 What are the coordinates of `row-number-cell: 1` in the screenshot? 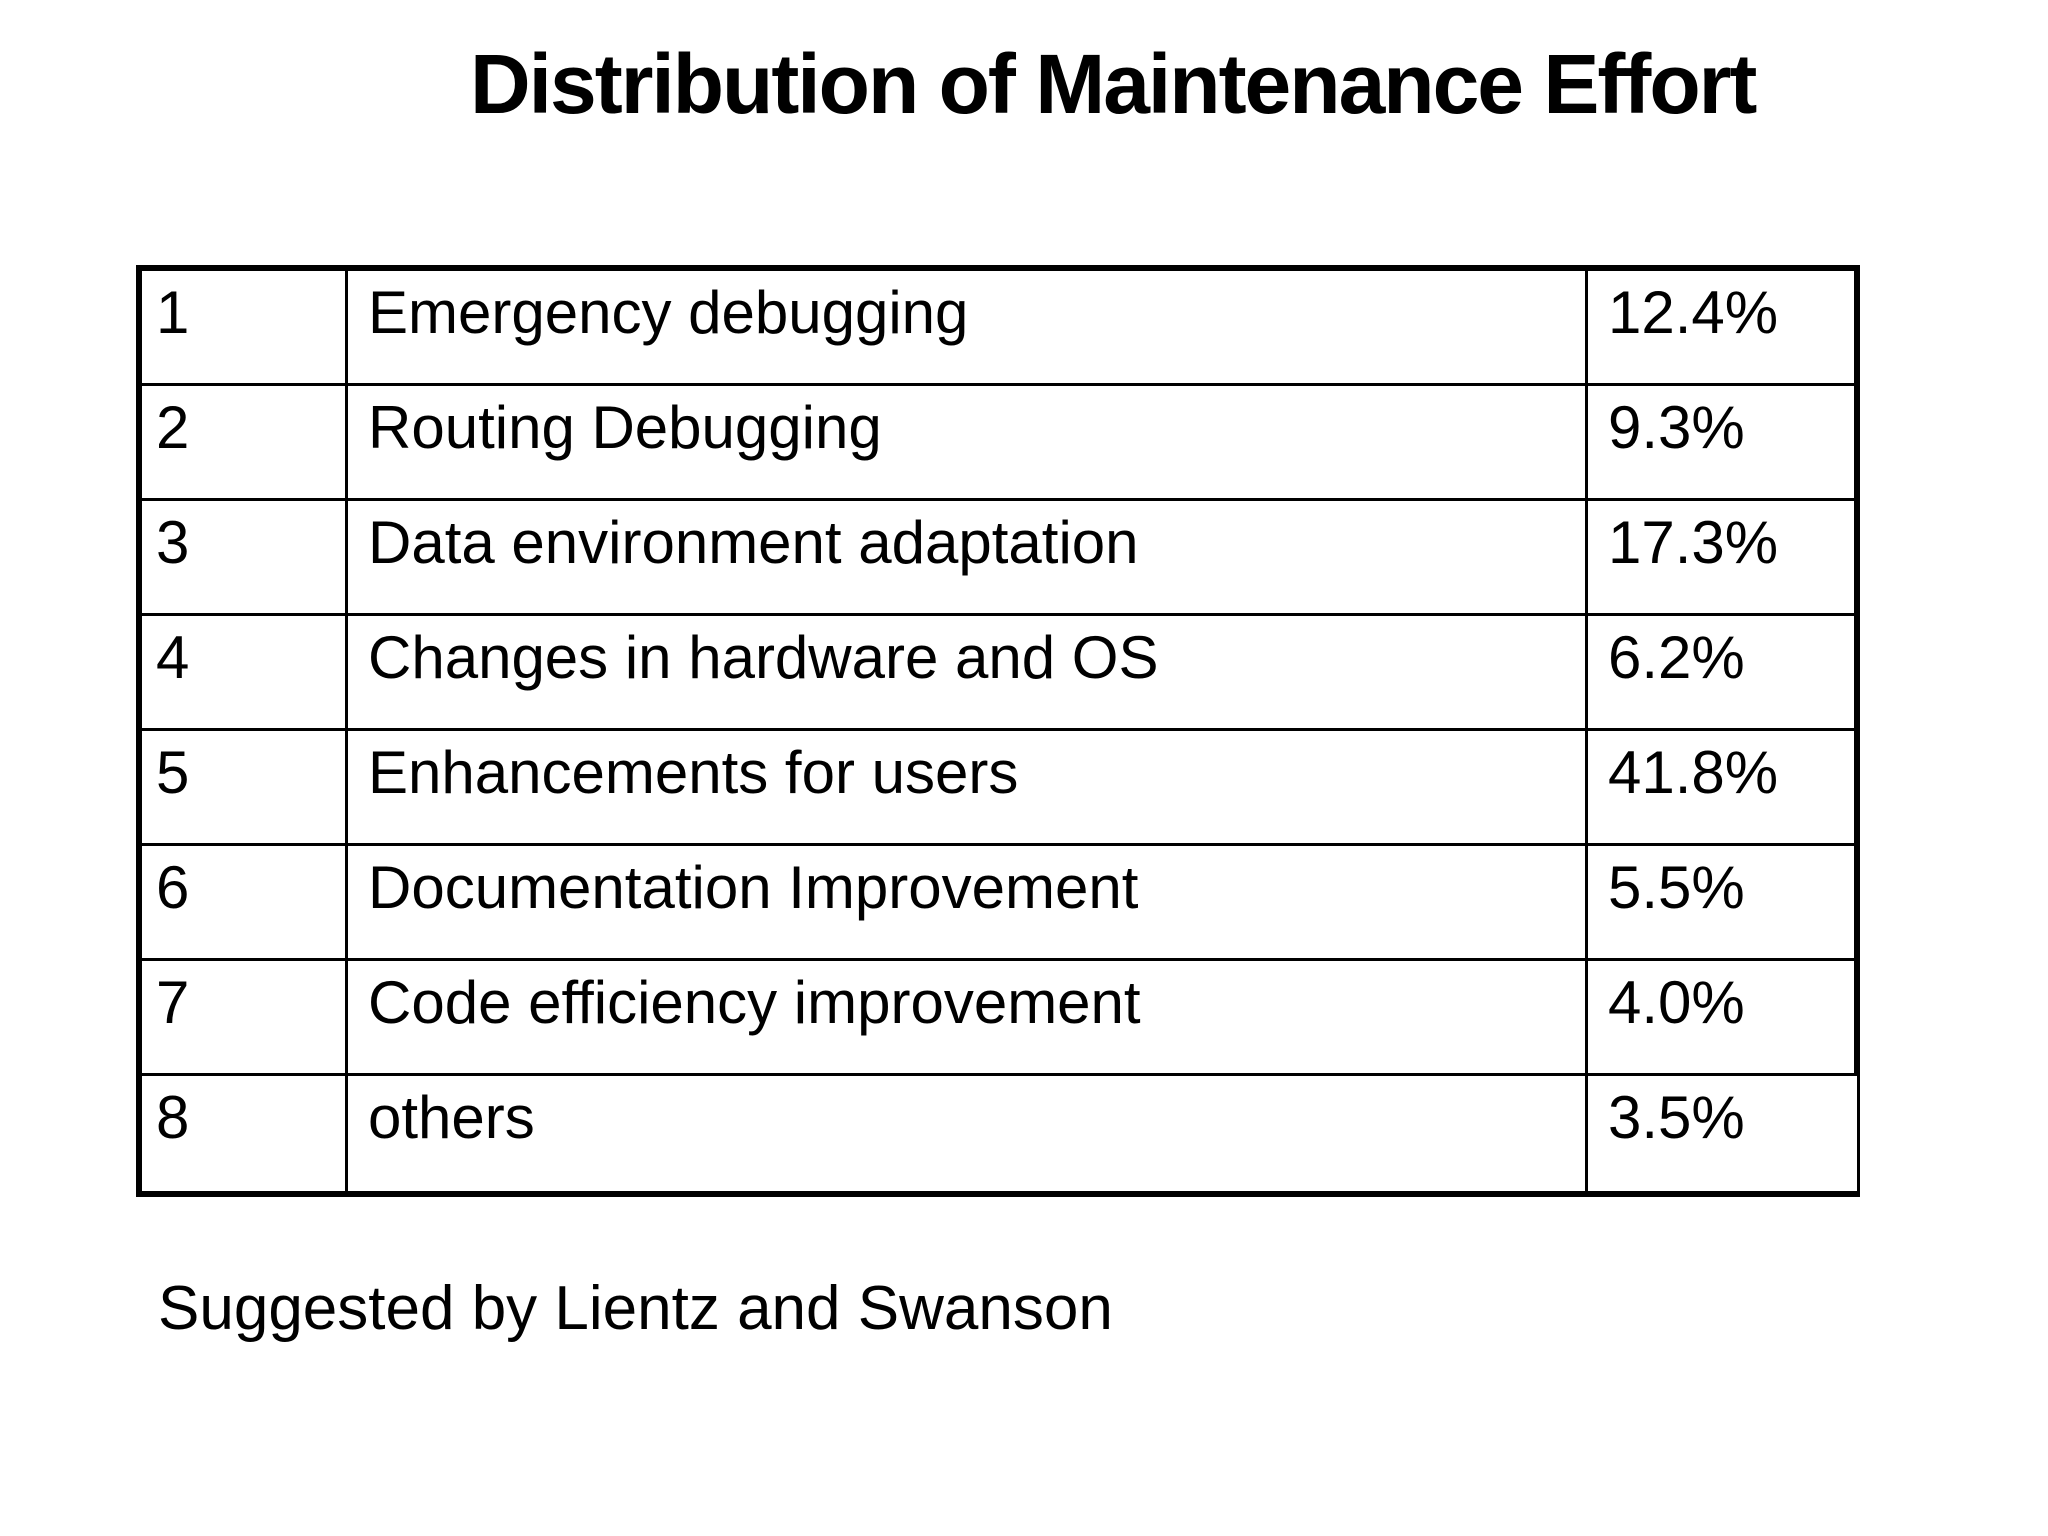 It's located at (245, 328).